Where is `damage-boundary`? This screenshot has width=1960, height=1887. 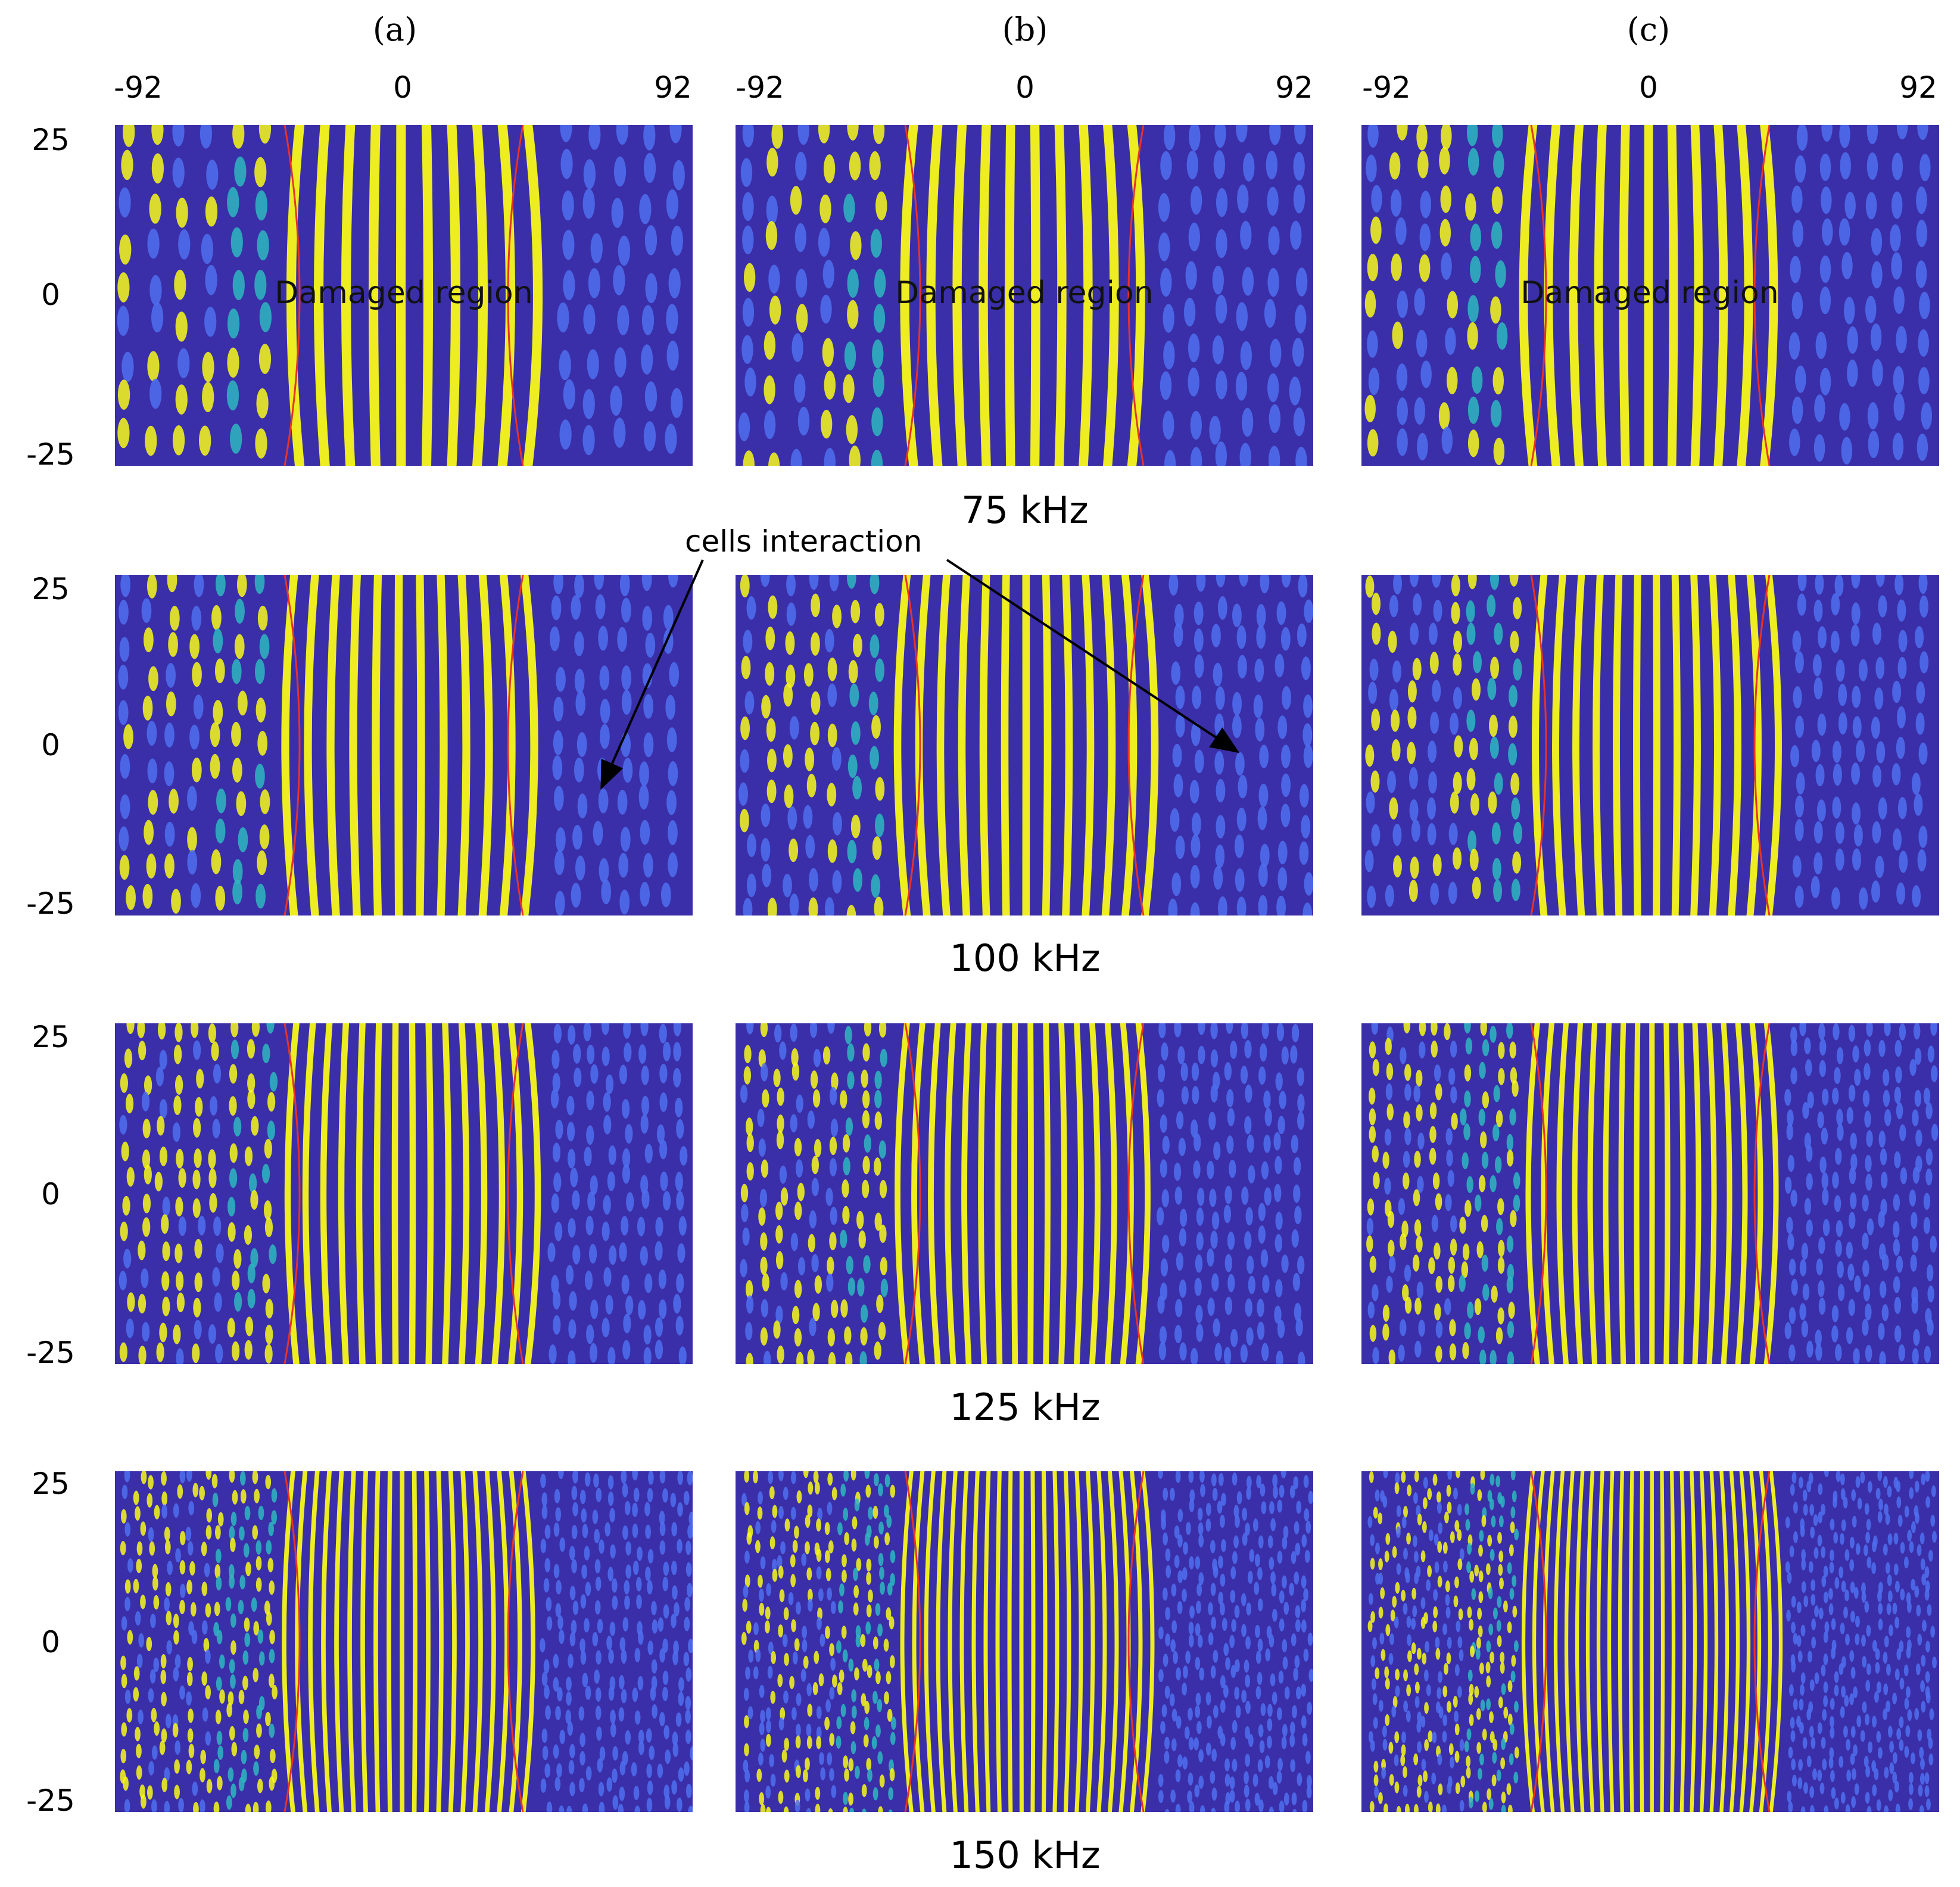 damage-boundary is located at coordinates (913, 745).